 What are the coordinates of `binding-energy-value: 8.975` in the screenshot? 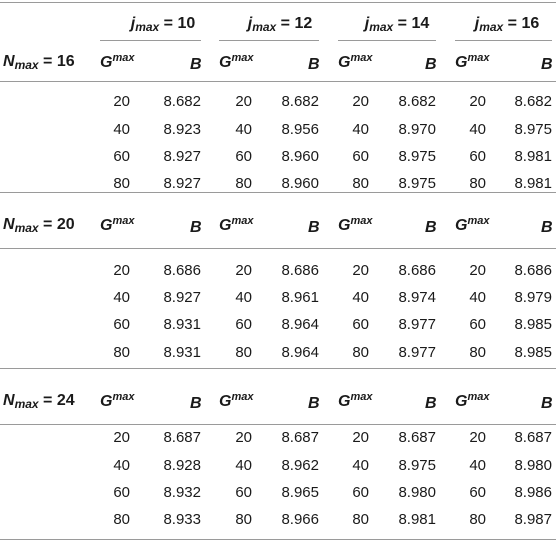 It's located at (417, 465).